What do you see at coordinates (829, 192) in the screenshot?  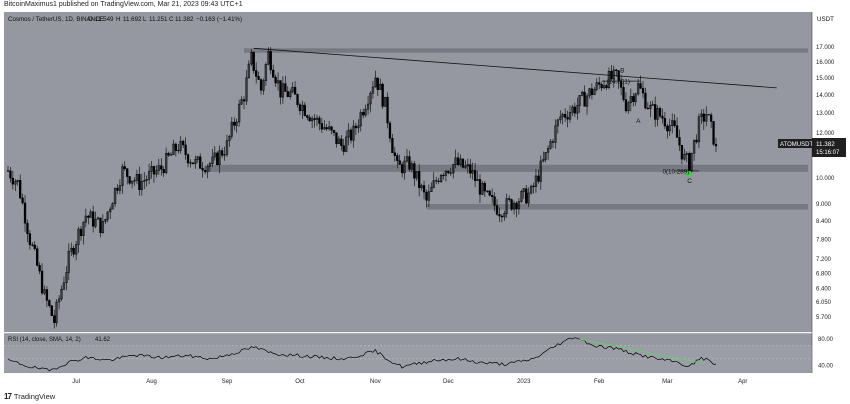 I see `price-axis` at bounding box center [829, 192].